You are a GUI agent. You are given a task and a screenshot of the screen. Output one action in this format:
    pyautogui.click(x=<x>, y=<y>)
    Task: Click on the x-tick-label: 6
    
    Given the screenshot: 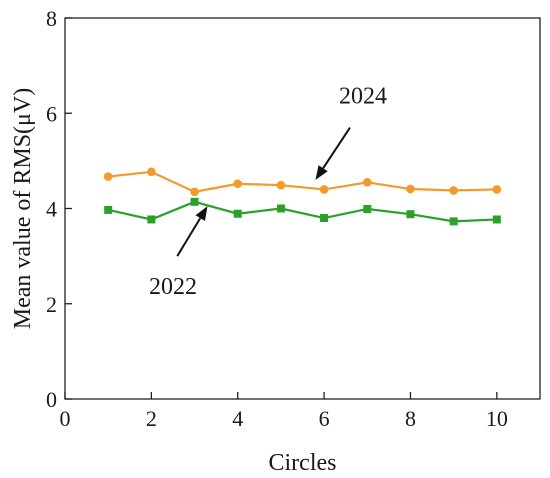 What is the action you would take?
    pyautogui.click(x=324, y=418)
    